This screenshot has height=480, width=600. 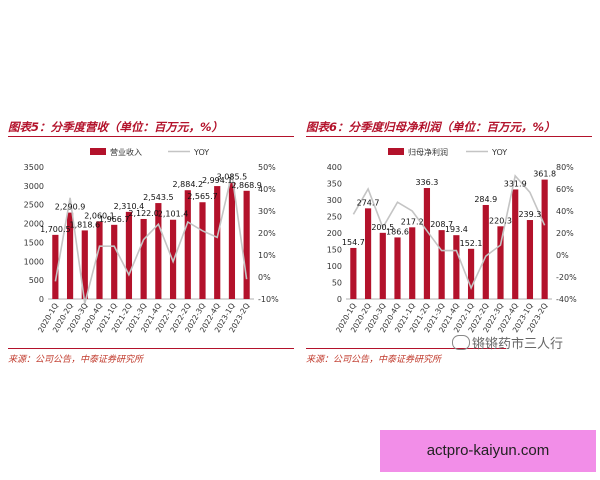 I want to click on profit-data-label: 200.5, so click(x=382, y=227).